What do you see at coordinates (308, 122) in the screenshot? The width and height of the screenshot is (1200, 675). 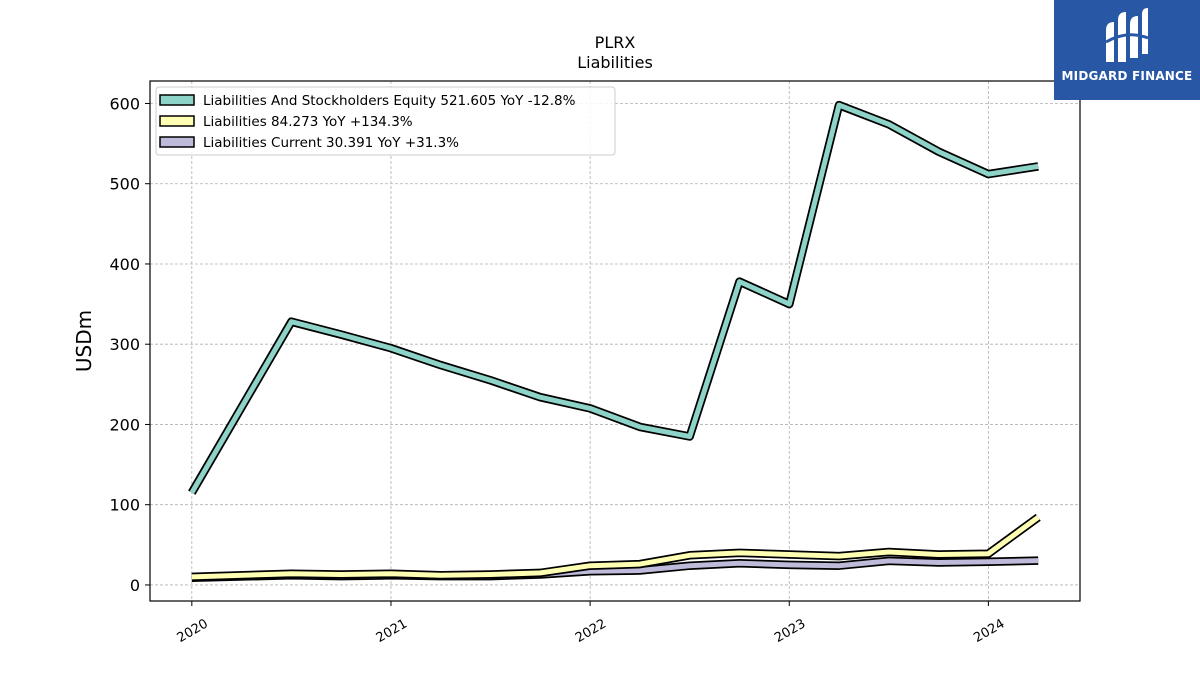 I see `legend-entry: Liabilities 84.273 YoY +134.3%` at bounding box center [308, 122].